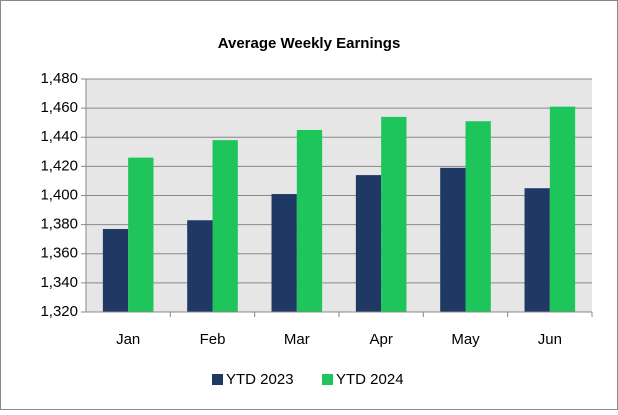 The width and height of the screenshot is (618, 415). What do you see at coordinates (59, 311) in the screenshot?
I see `y-tick-label: 1,320` at bounding box center [59, 311].